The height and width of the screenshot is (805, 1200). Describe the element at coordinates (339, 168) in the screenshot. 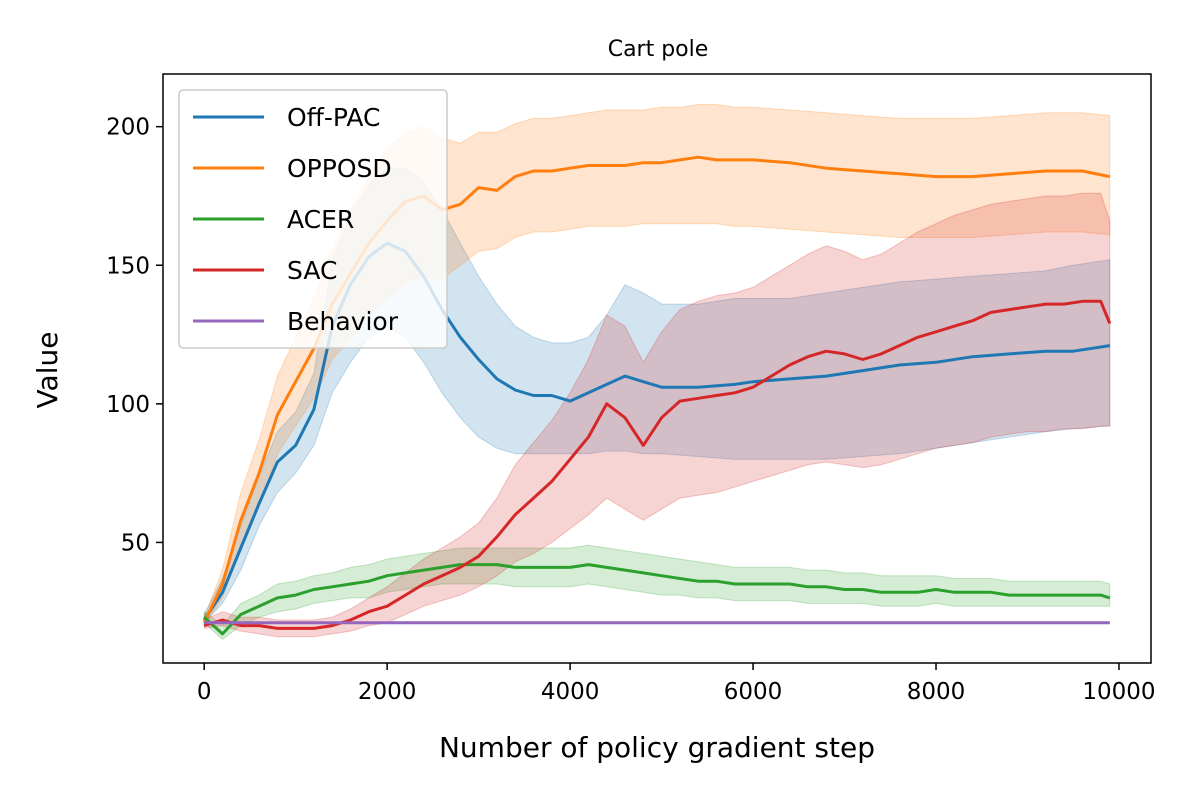

I see `legend-label-opposd: OPPOSD` at that location.